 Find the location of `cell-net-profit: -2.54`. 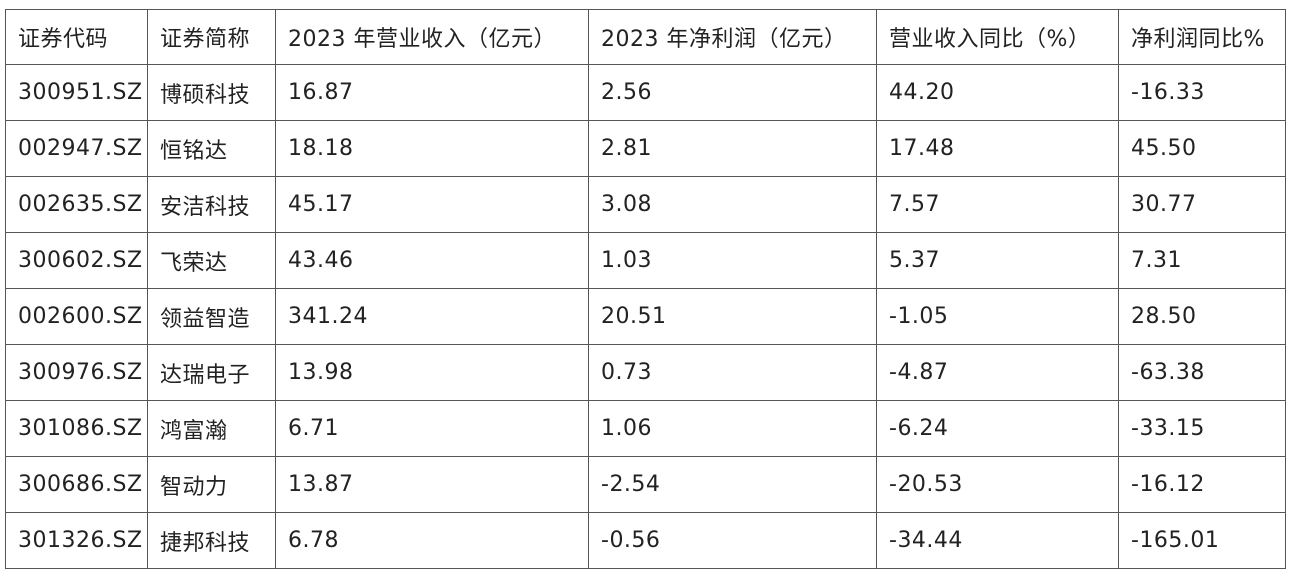

cell-net-profit: -2.54 is located at coordinates (732, 484).